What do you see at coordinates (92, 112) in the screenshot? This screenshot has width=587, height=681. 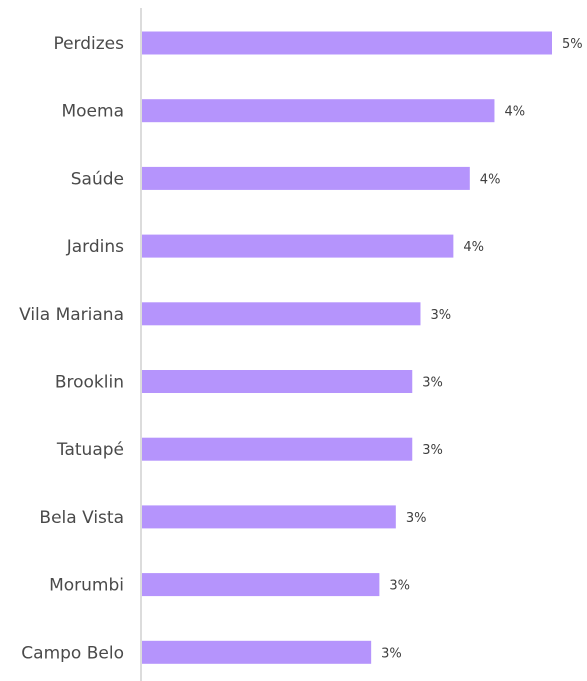 I see `category-label: Moema` at bounding box center [92, 112].